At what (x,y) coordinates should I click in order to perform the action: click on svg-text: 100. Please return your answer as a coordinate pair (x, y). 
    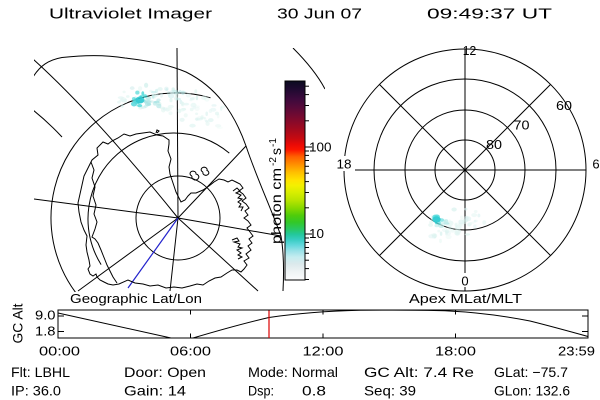
    Looking at the image, I should click on (320, 147).